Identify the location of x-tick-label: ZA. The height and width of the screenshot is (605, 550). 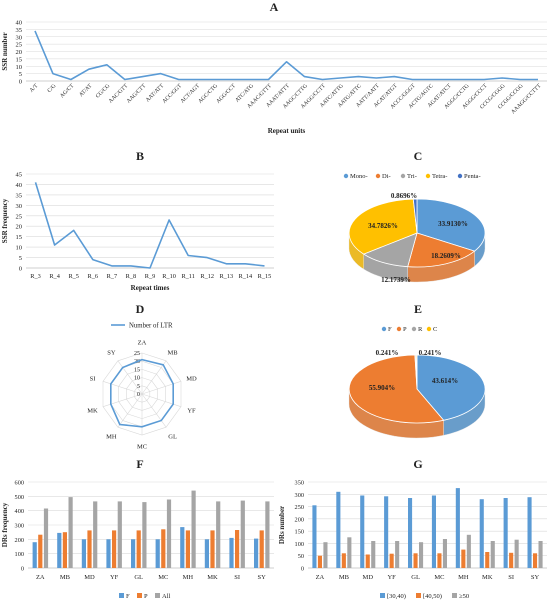
(320, 577).